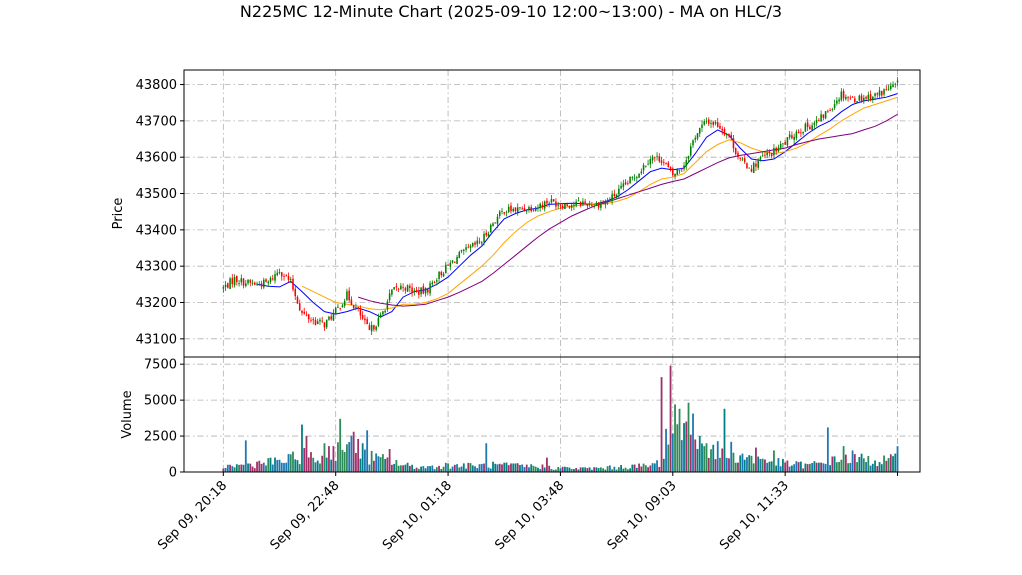  Describe the element at coordinates (156, 339) in the screenshot. I see `price-tick-label: 43100` at that location.